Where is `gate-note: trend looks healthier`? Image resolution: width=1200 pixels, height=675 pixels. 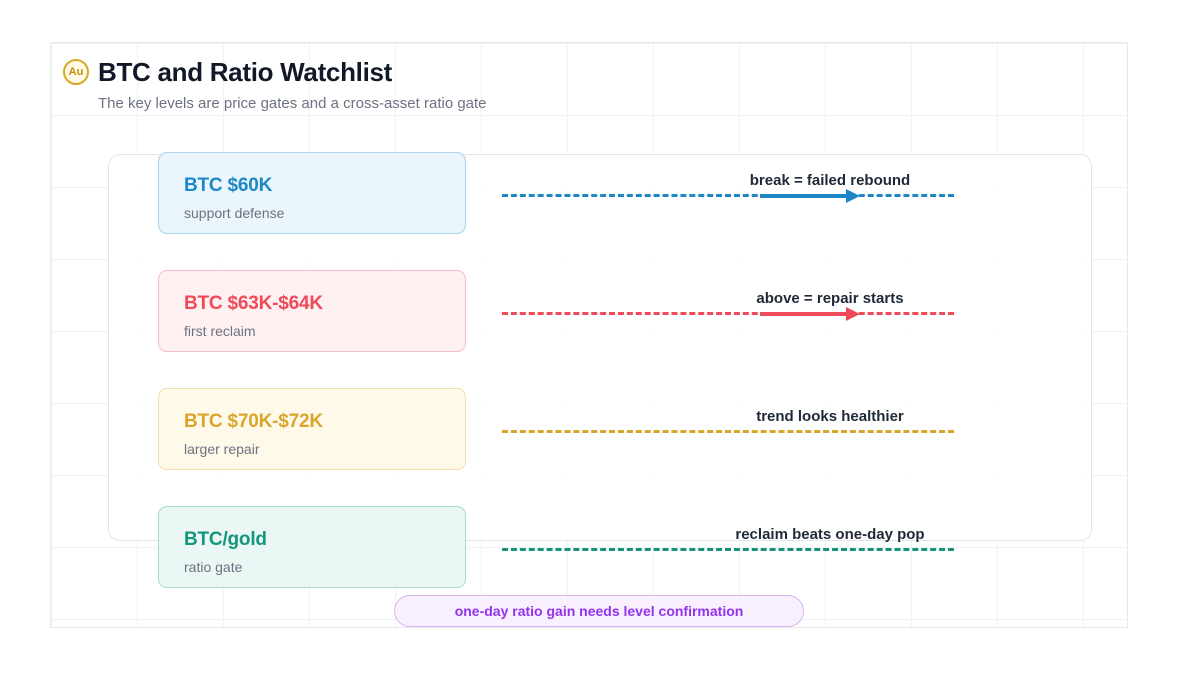 gate-note: trend looks healthier is located at coordinates (830, 416).